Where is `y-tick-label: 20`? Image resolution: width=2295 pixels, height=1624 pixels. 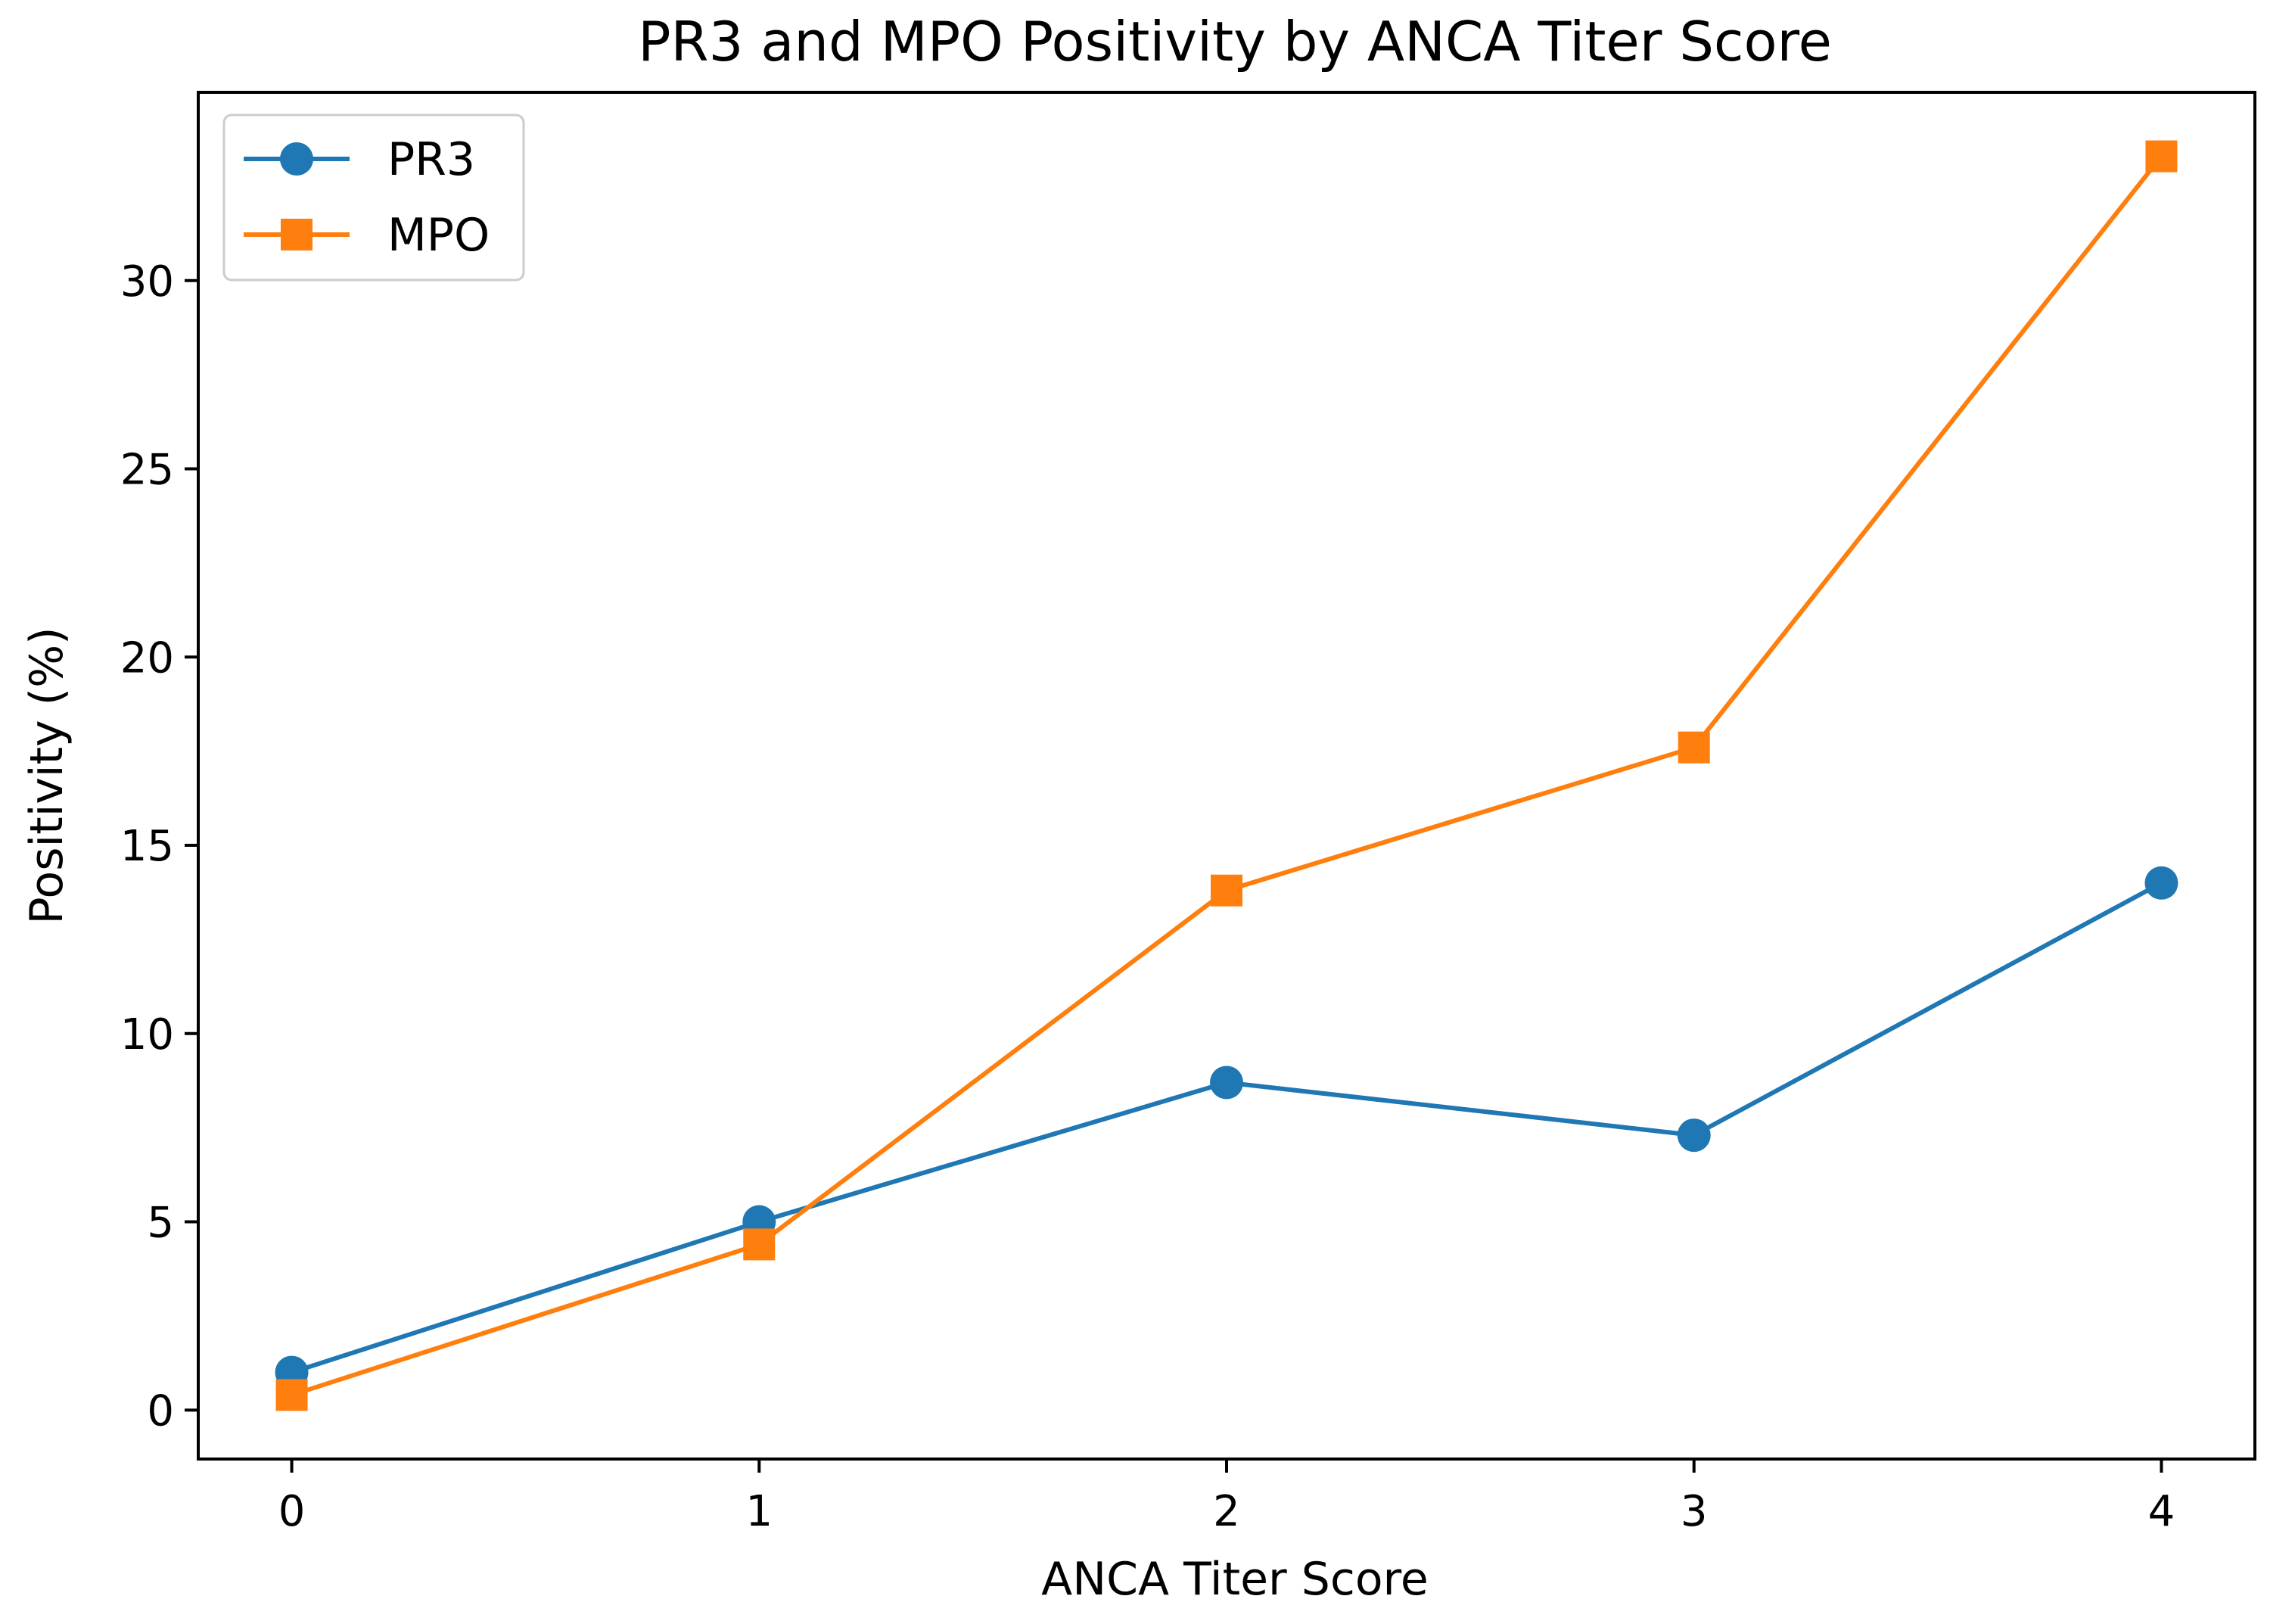
y-tick-label: 20 is located at coordinates (147, 658).